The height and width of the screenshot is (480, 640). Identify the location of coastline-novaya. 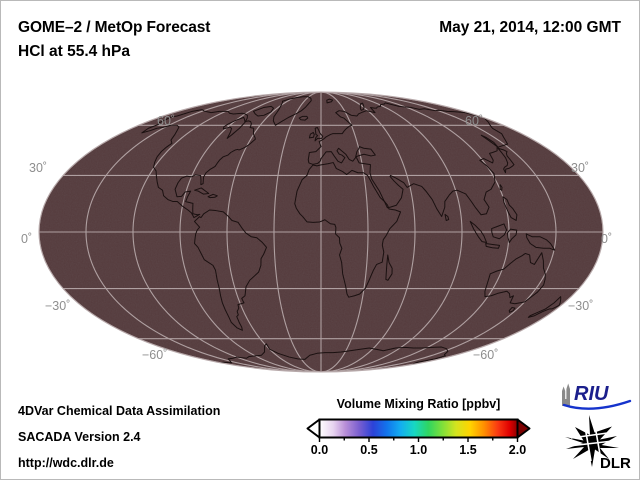
(362, 106).